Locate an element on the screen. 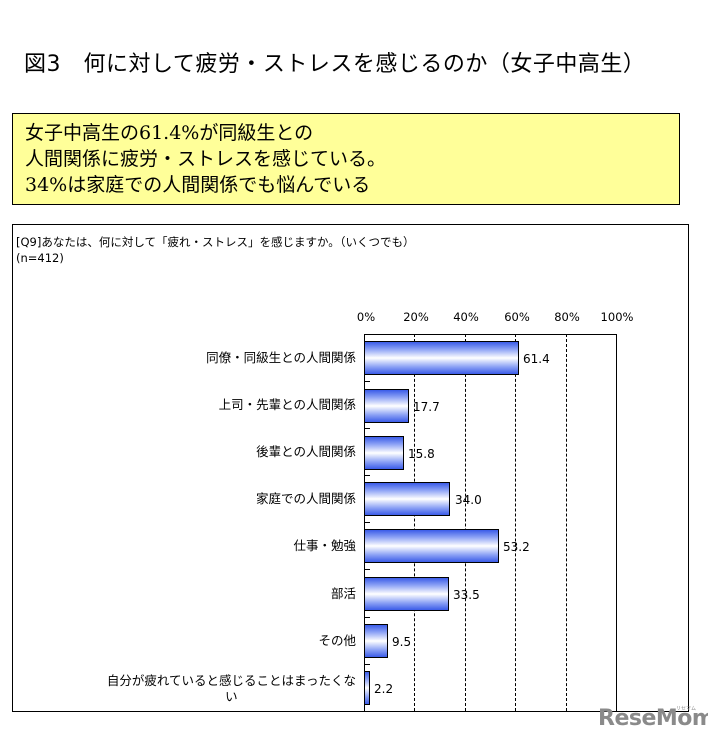 The height and width of the screenshot is (740, 708). category-label: 自分が疲れていると感じることはまったくな い is located at coordinates (231, 689).